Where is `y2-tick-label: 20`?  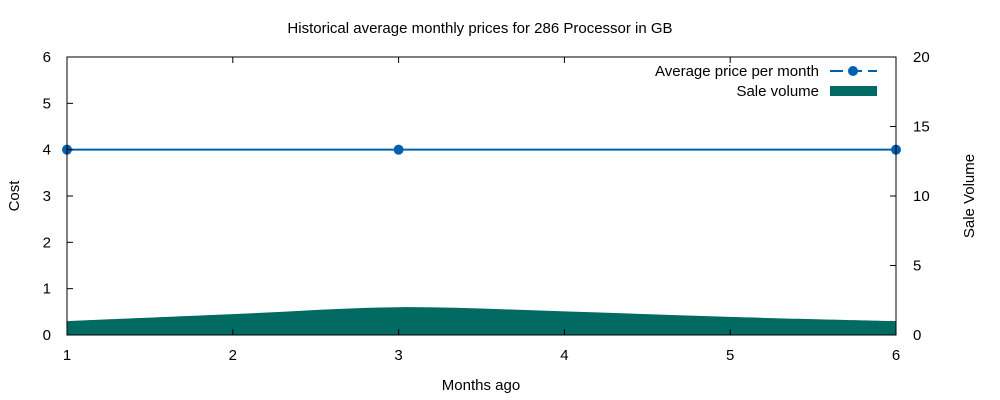 y2-tick-label: 20 is located at coordinates (921, 57).